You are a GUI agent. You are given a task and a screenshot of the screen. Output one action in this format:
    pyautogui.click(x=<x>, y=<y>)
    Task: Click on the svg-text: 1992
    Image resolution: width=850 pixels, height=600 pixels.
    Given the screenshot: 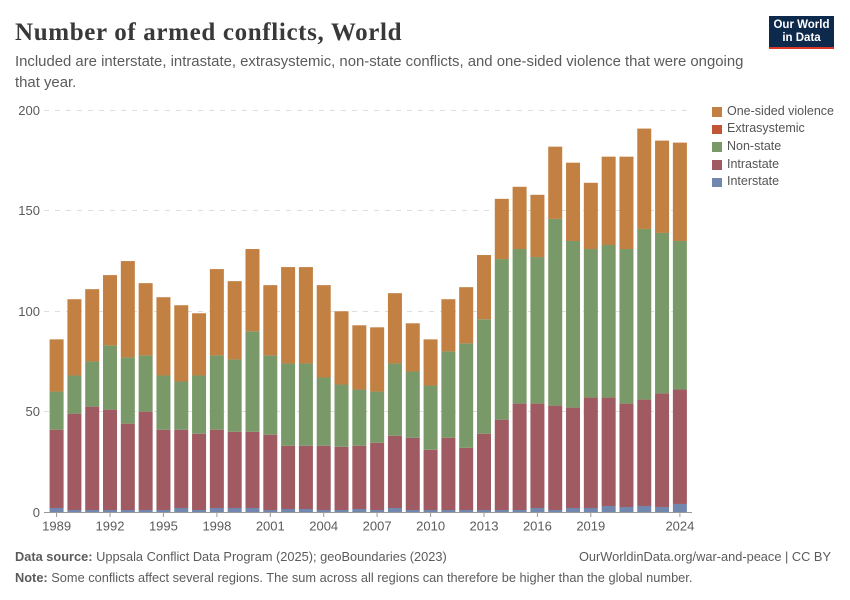 What is the action you would take?
    pyautogui.click(x=110, y=526)
    